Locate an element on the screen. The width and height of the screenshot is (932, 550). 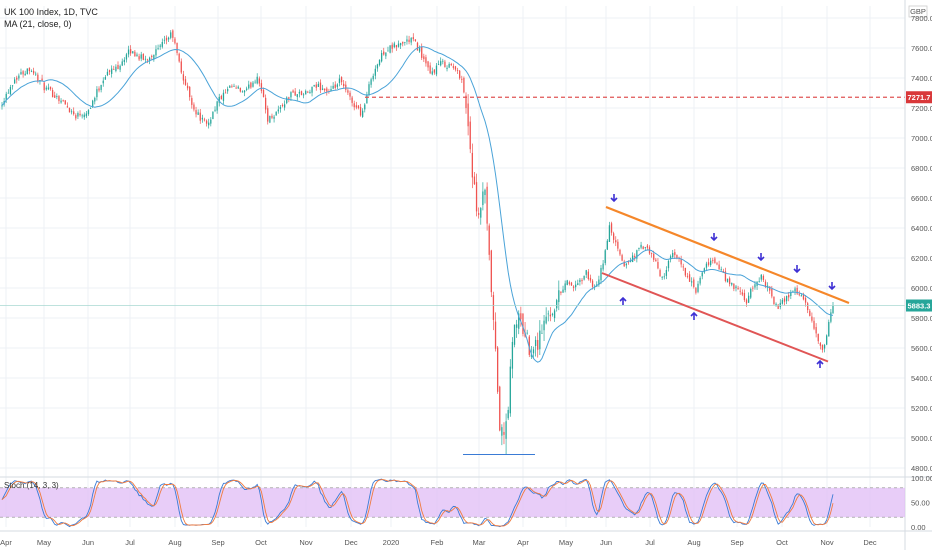
y-tick-label: 5600.0 is located at coordinates (921, 348).